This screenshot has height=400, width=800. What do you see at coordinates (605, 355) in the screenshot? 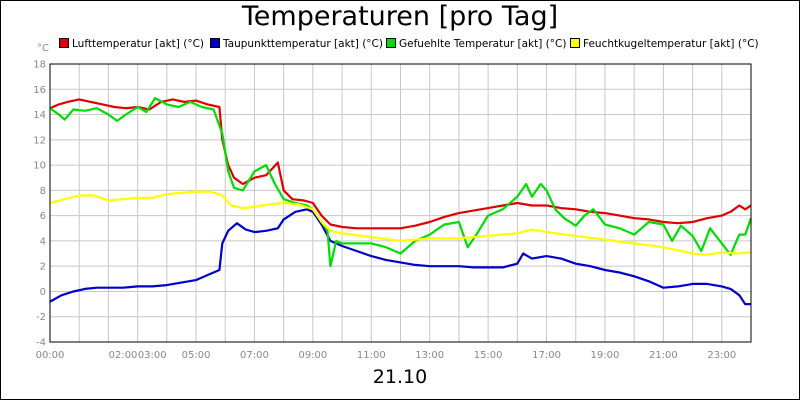
I see `x-tick-label: 19:00` at bounding box center [605, 355].